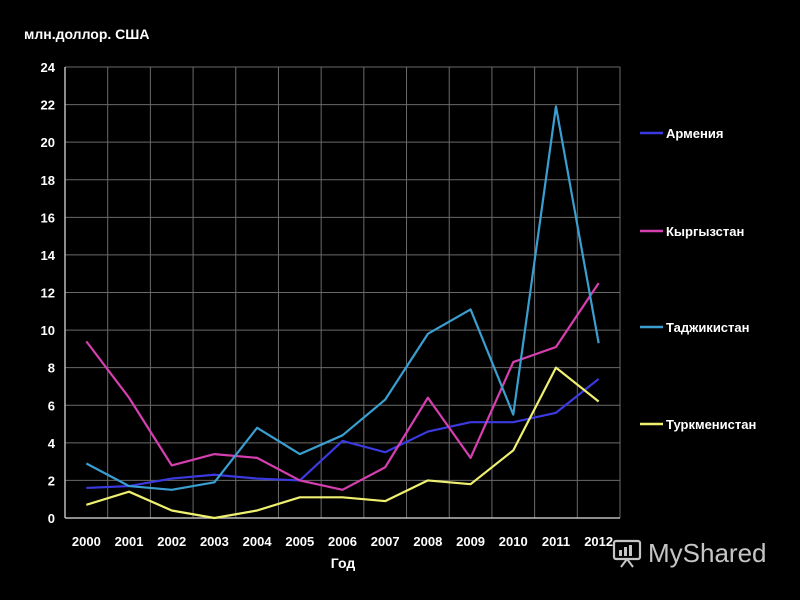 The height and width of the screenshot is (600, 800). I want to click on y-tick-label: 22, so click(48, 105).